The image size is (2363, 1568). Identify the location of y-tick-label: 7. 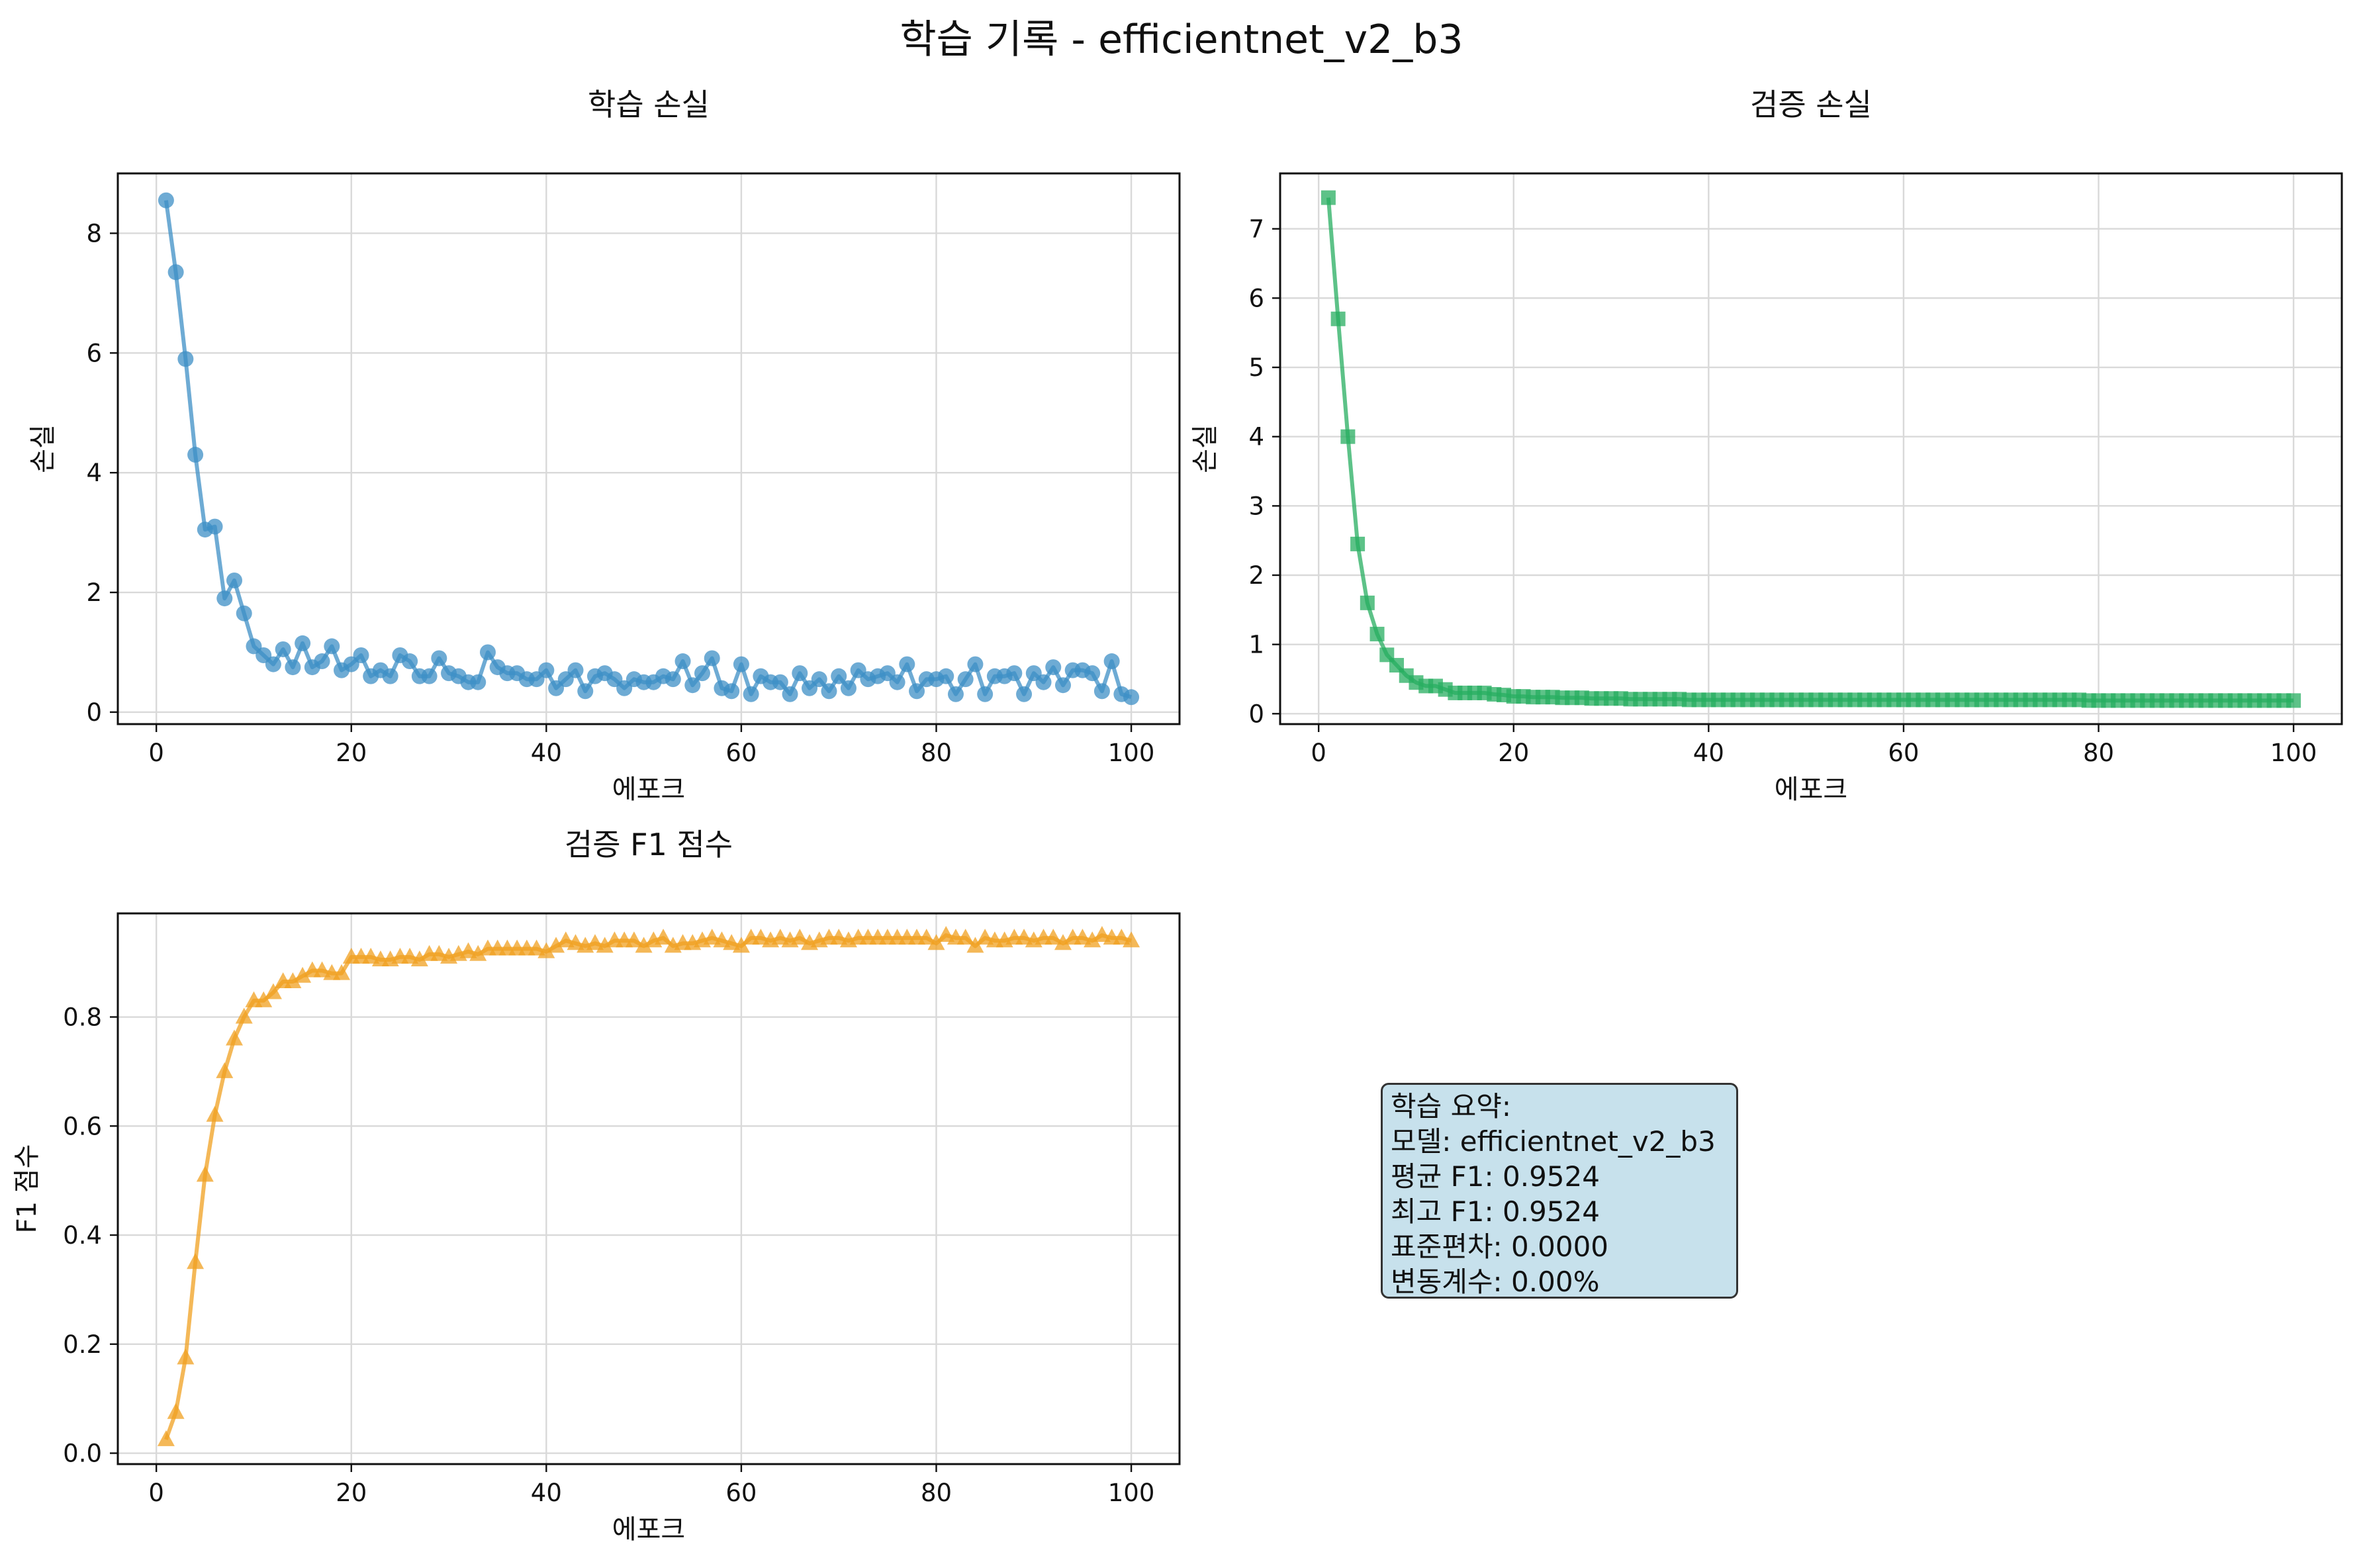
(1256, 229).